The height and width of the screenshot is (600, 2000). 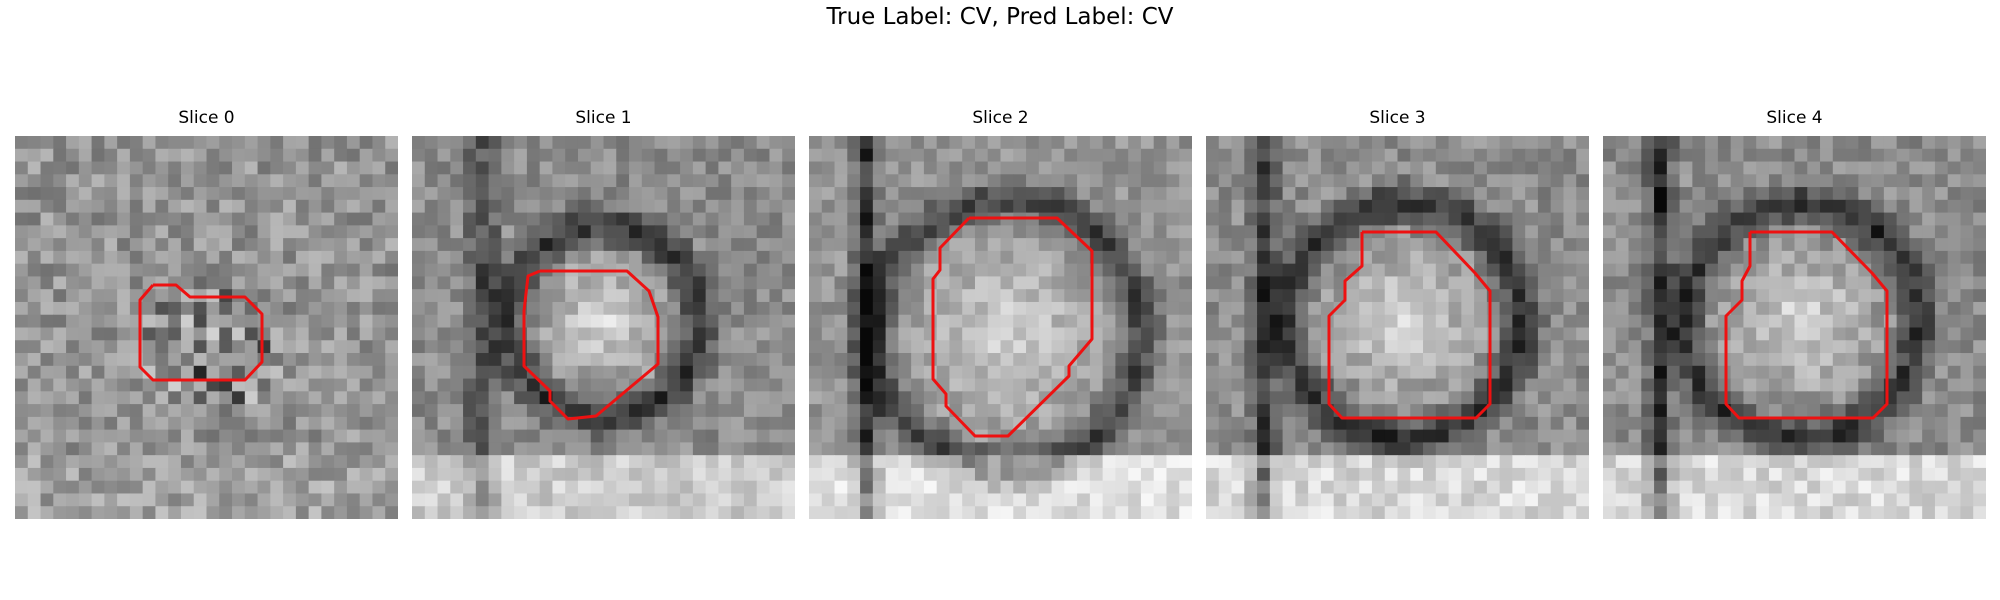 I want to click on slice-title-4: Slice 4, so click(x=1794, y=118).